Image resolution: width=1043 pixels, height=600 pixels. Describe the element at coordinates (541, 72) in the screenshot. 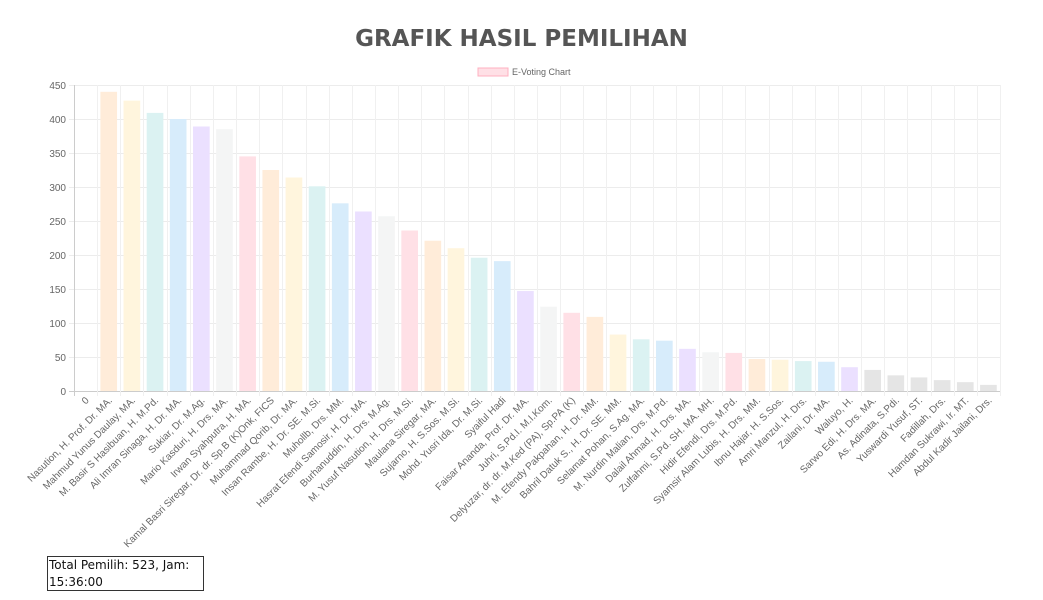

I see `legend-label: E-Voting Chart` at that location.